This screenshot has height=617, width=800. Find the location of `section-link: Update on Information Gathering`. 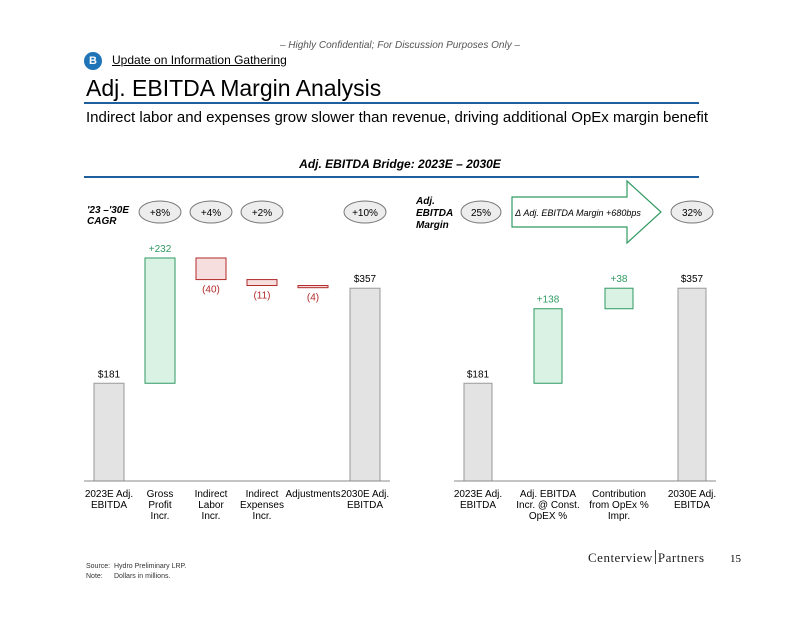

section-link: Update on Information Gathering is located at coordinates (199, 60).